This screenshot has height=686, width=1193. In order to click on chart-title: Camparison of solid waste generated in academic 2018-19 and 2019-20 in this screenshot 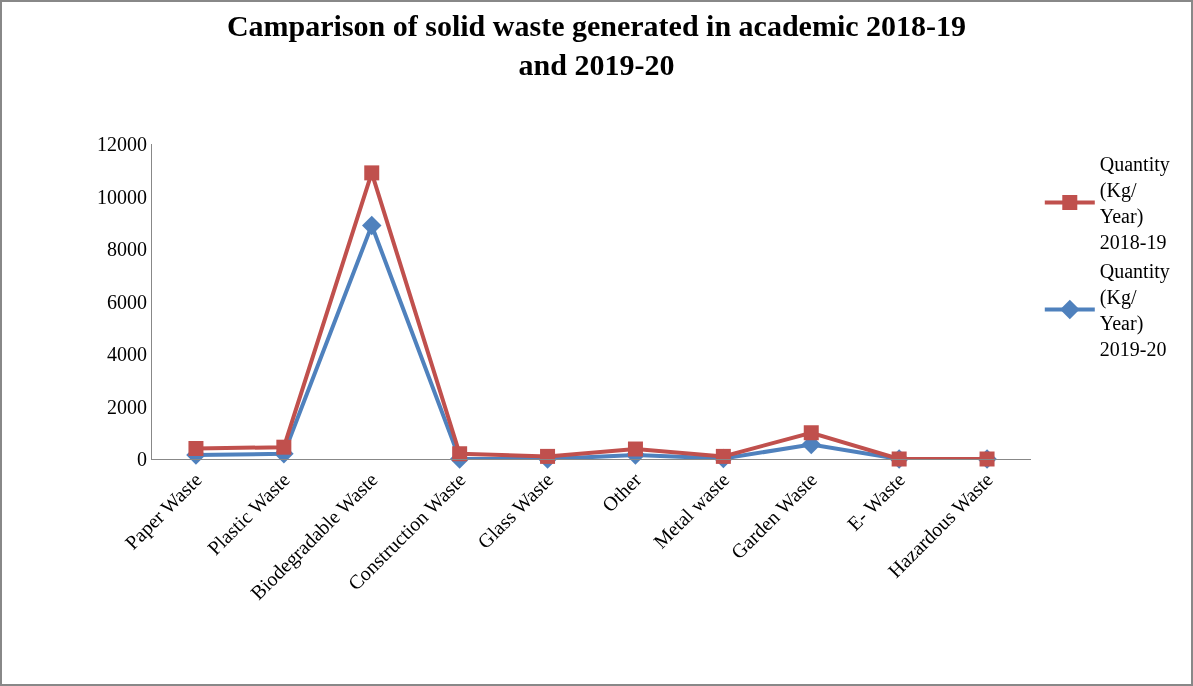, I will do `click(596, 45)`.